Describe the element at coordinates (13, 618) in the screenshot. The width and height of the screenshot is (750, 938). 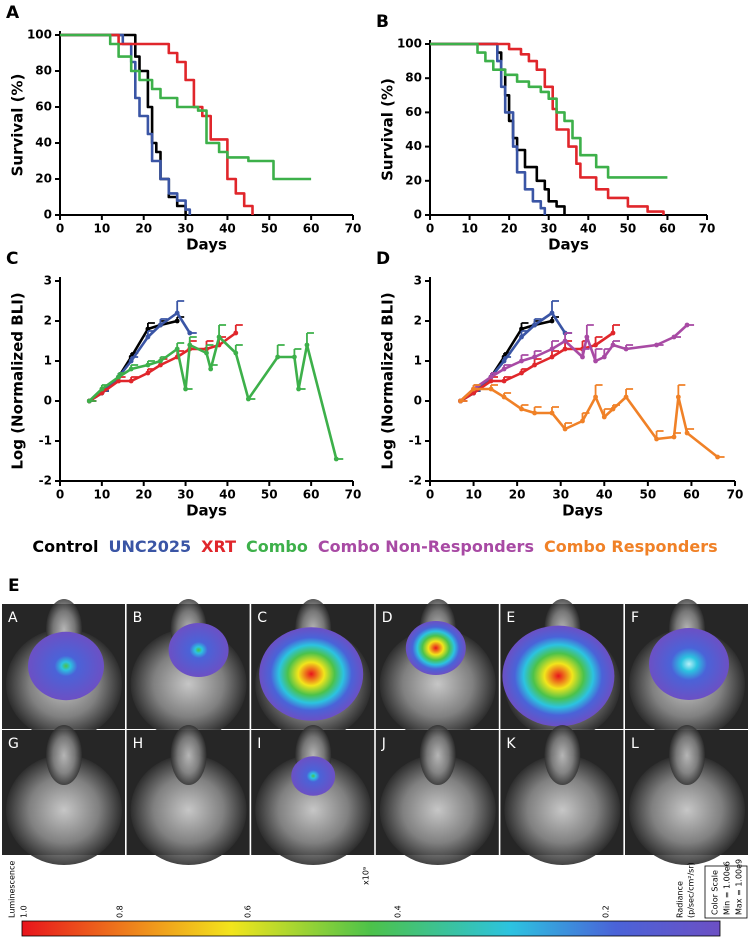
I see `image-label: A` at that location.